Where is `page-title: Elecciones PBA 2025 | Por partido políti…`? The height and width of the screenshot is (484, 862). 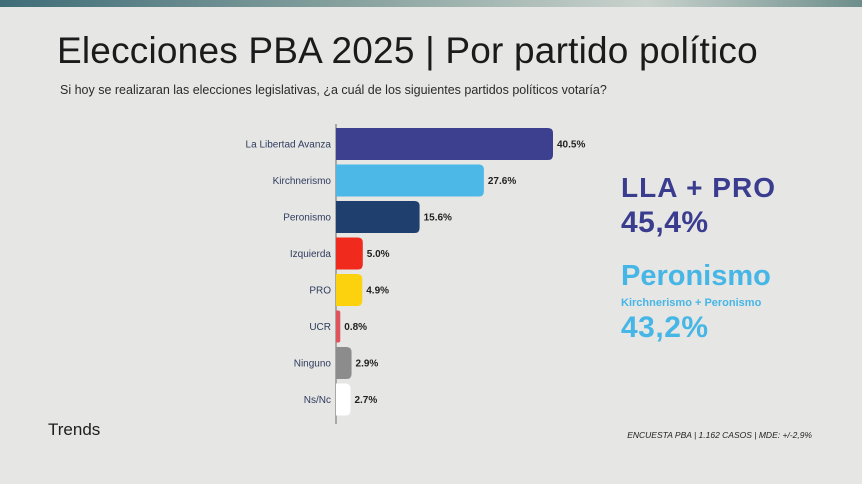 page-title: Elecciones PBA 2025 | Por partido políti… is located at coordinates (407, 50).